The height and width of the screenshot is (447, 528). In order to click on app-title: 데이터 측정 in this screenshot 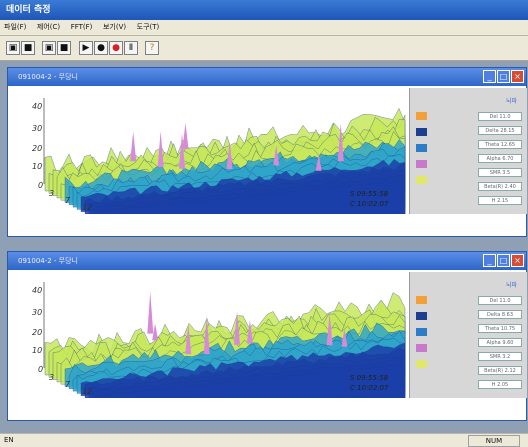, I will do `click(28, 10)`.